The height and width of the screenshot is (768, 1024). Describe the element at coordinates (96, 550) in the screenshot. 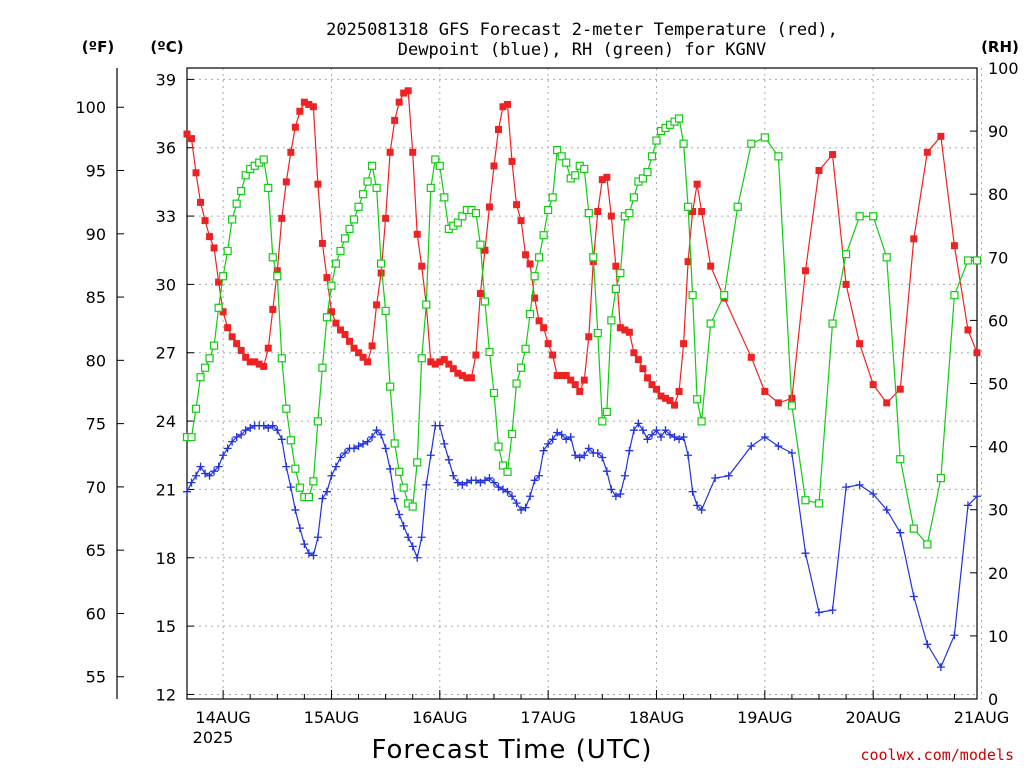

I see `fahrenheit-tick-label: 65` at that location.